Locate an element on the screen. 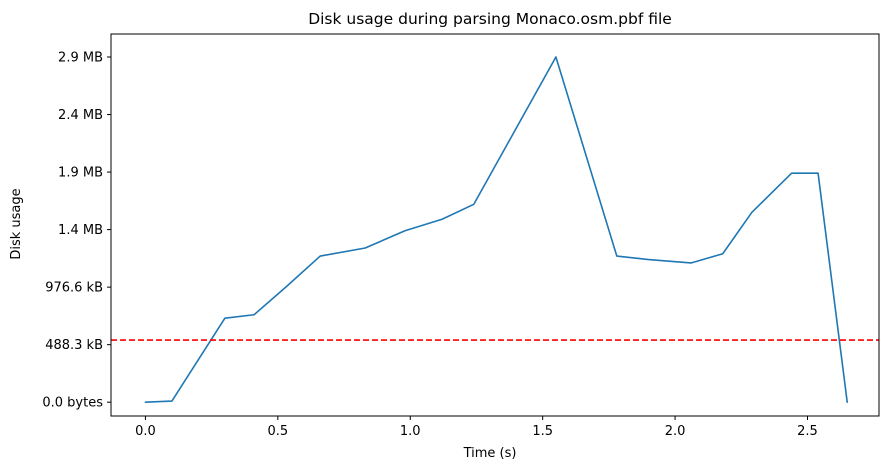  y-tick-label: 488.3 kB is located at coordinates (74, 345).